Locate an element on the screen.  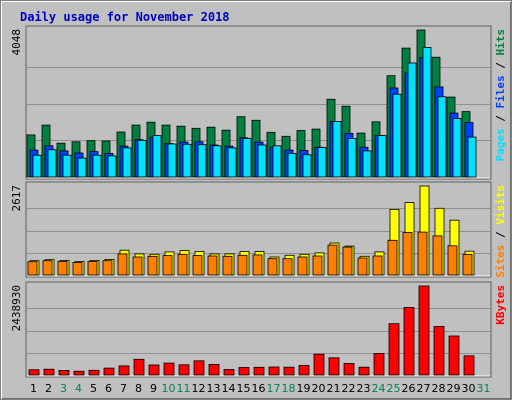
x-tick-label-day-1: 1 is located at coordinates (33, 388).